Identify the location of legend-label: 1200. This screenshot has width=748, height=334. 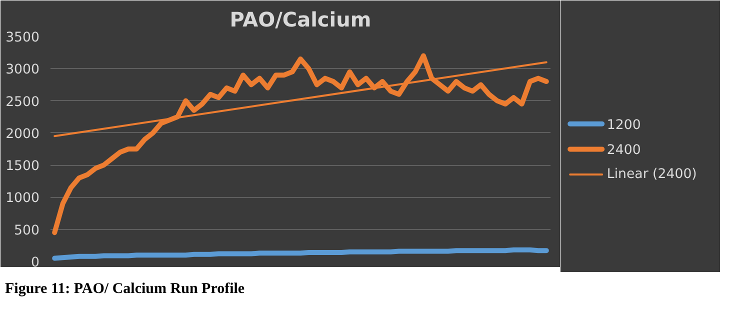
(623, 125).